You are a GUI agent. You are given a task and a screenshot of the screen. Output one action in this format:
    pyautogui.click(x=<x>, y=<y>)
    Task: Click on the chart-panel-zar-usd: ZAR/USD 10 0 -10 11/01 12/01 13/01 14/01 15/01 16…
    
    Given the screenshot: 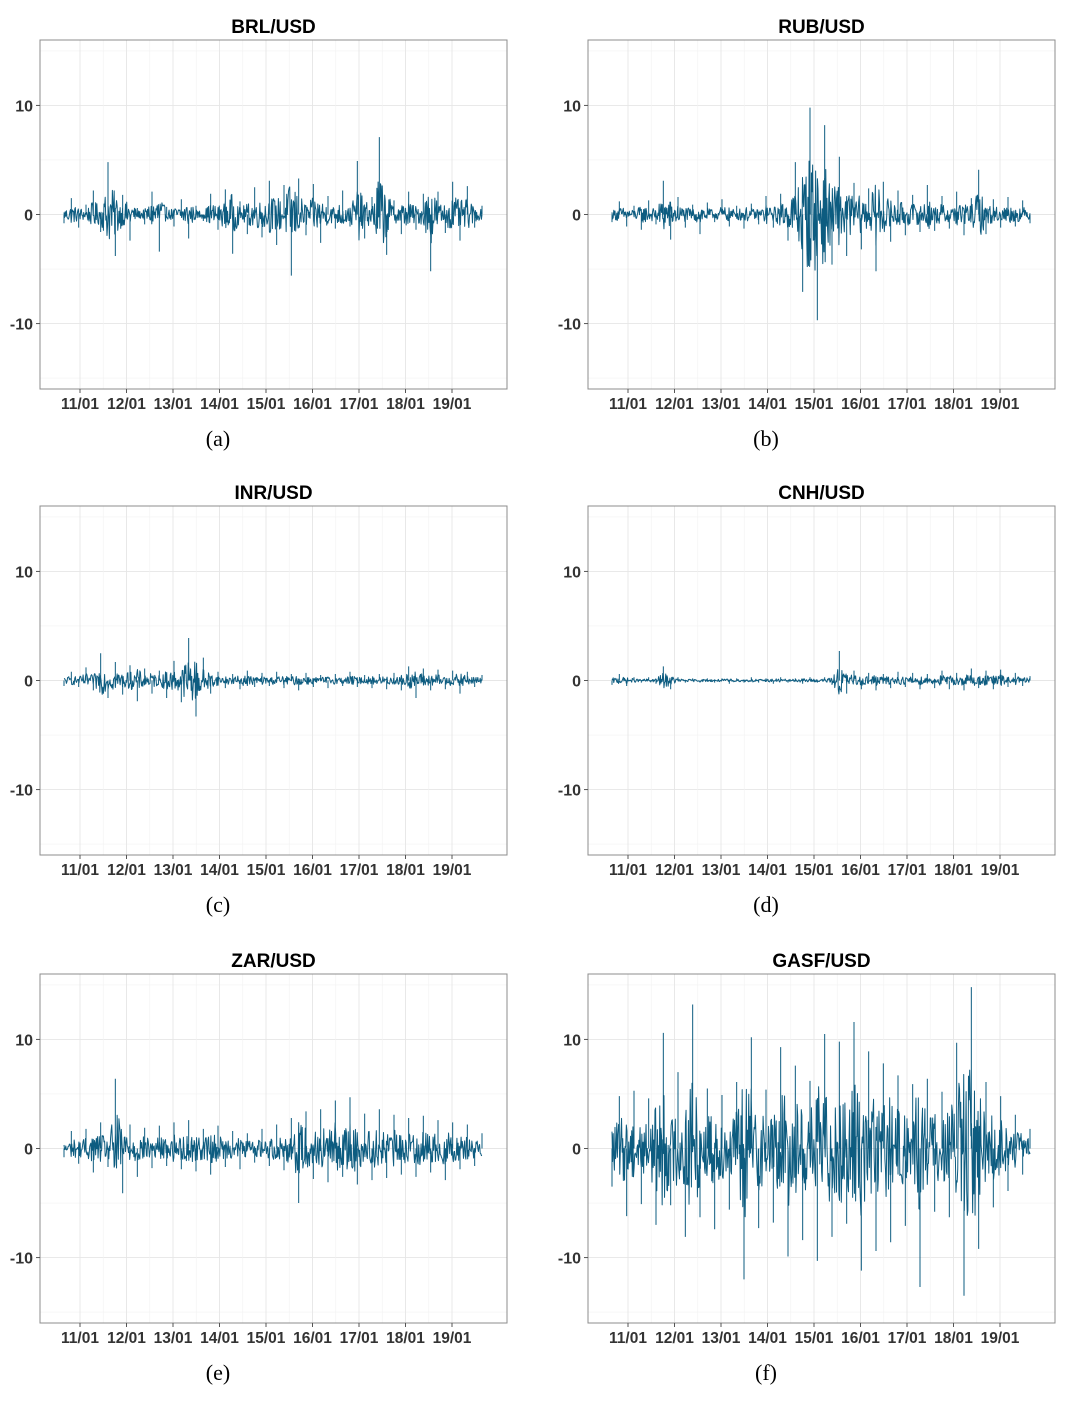 What is the action you would take?
    pyautogui.click(x=259, y=1149)
    